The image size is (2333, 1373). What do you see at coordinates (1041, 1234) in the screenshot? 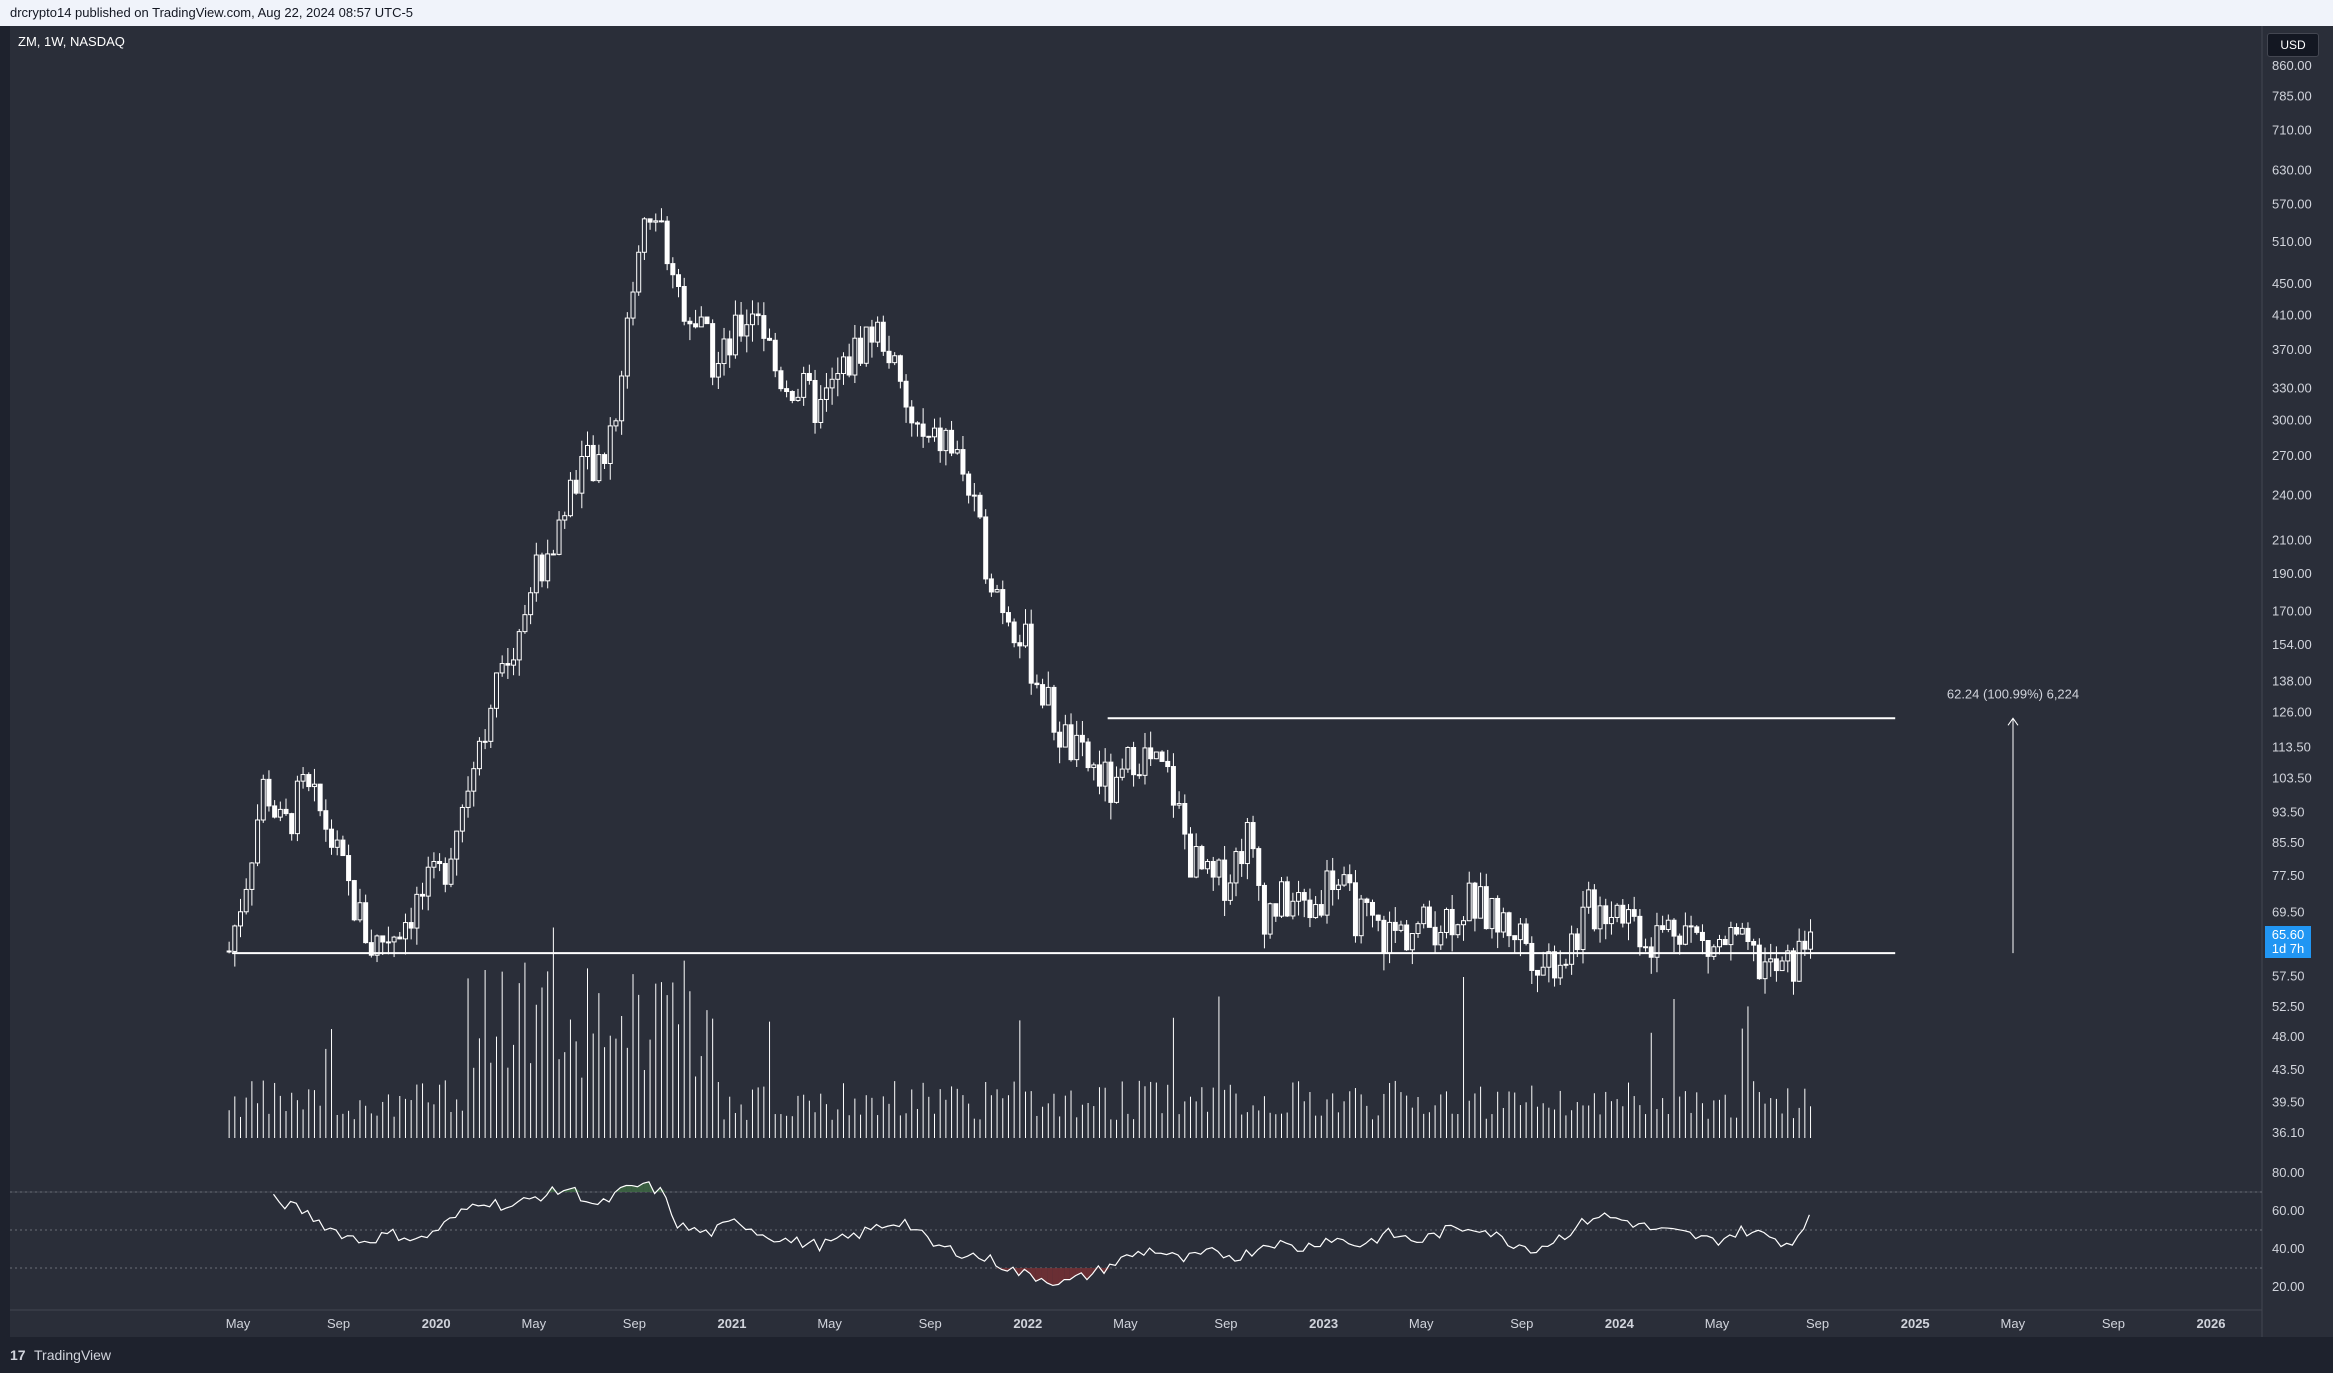
I see `rsi-line` at bounding box center [1041, 1234].